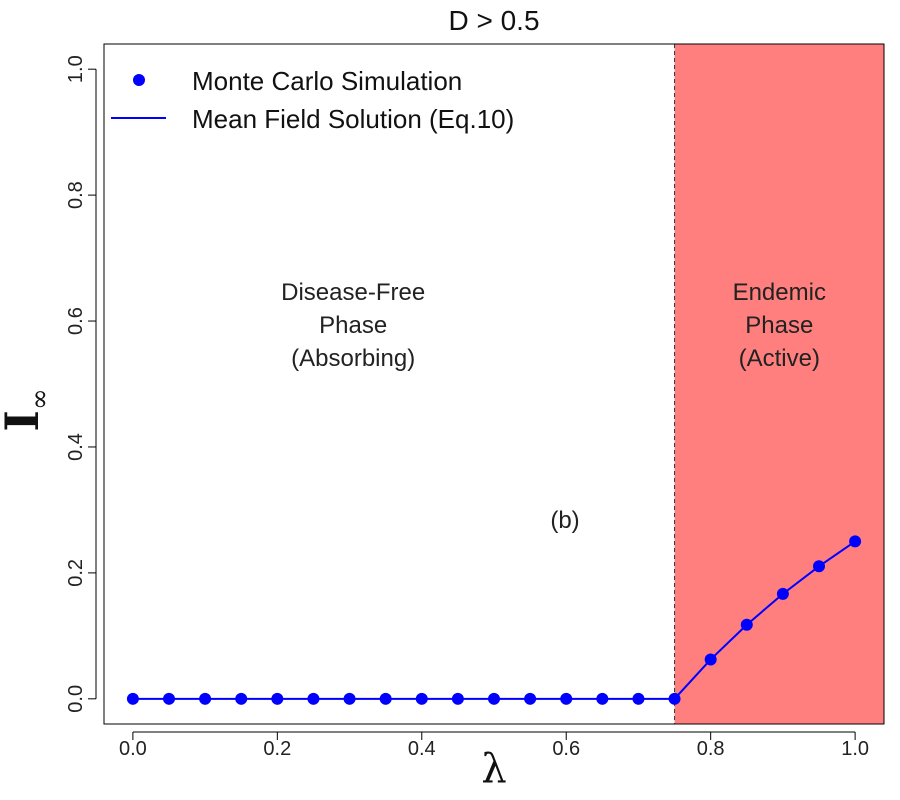 This screenshot has height=800, width=900. Describe the element at coordinates (327, 81) in the screenshot. I see `legend-entry-monte-carlo: Monte Carlo Simulation` at that location.